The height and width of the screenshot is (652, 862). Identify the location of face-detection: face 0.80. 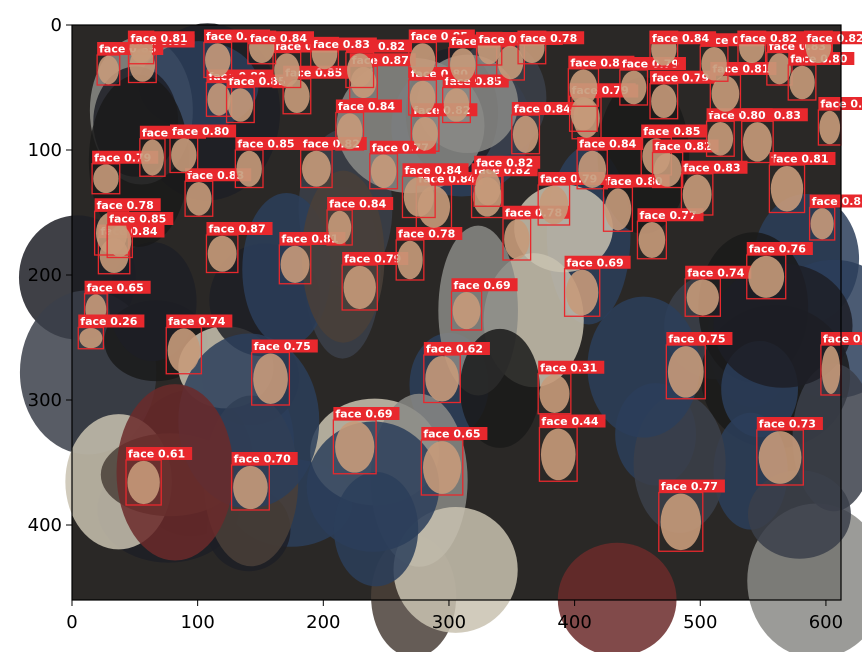
(203, 149).